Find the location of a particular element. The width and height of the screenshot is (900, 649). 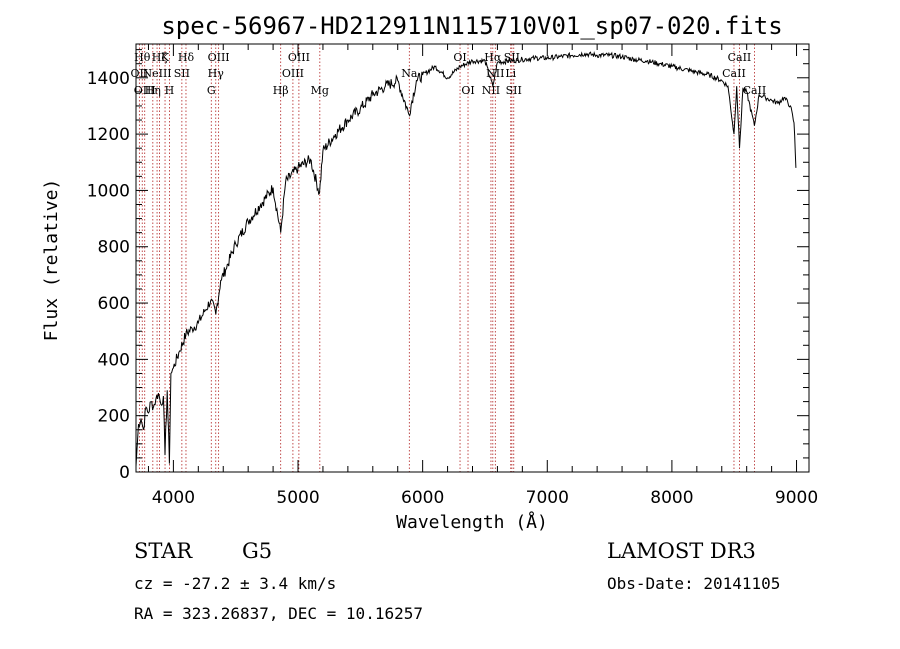

line-label-10: G is located at coordinates (211, 90).